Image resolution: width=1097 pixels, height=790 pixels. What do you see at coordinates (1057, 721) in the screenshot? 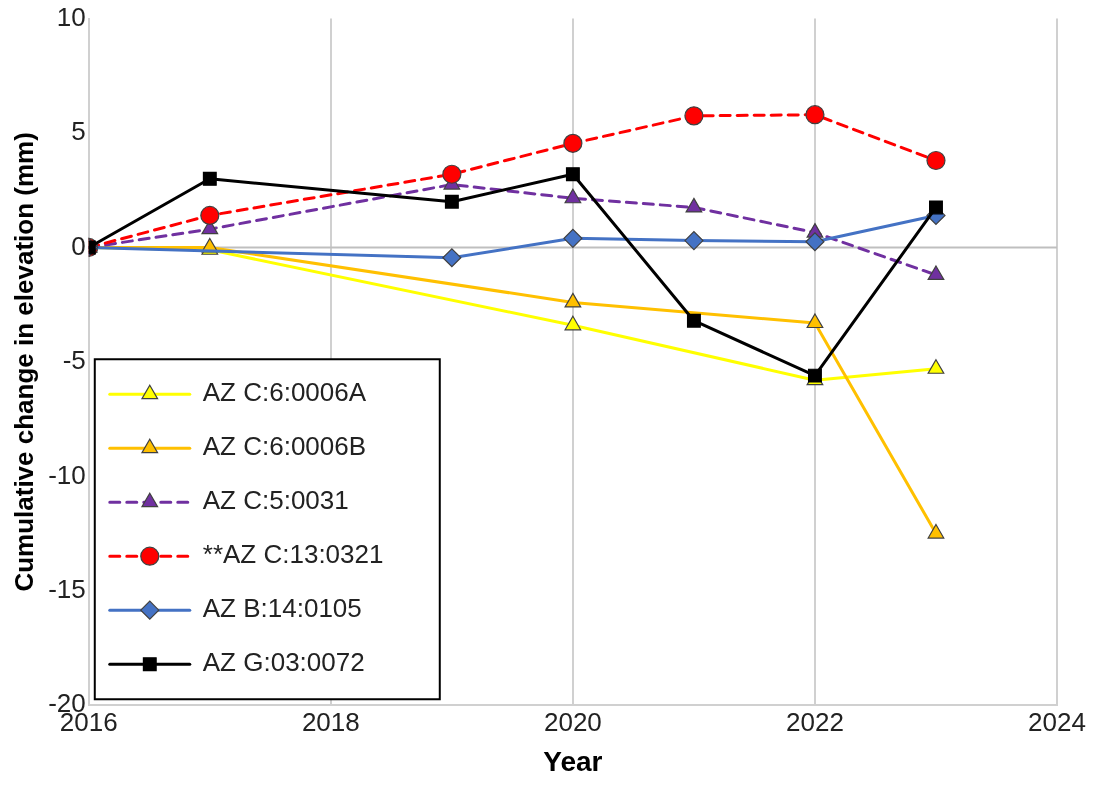
I see `x-tick-label: 2024` at bounding box center [1057, 721].